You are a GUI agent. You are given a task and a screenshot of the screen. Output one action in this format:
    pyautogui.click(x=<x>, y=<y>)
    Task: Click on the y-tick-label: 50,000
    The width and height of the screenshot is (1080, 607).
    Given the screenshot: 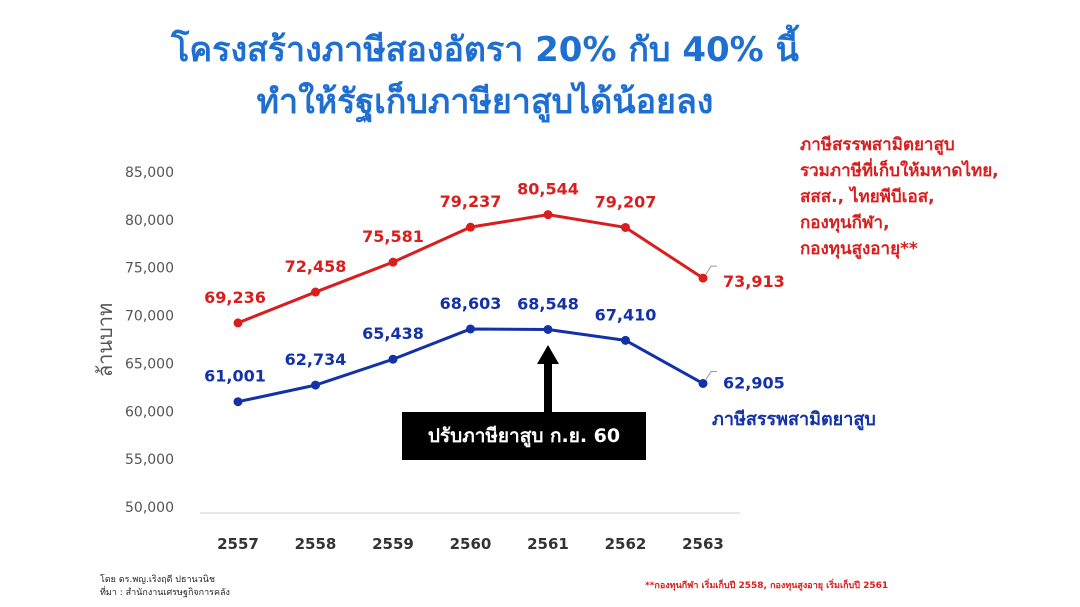 What is the action you would take?
    pyautogui.click(x=149, y=508)
    